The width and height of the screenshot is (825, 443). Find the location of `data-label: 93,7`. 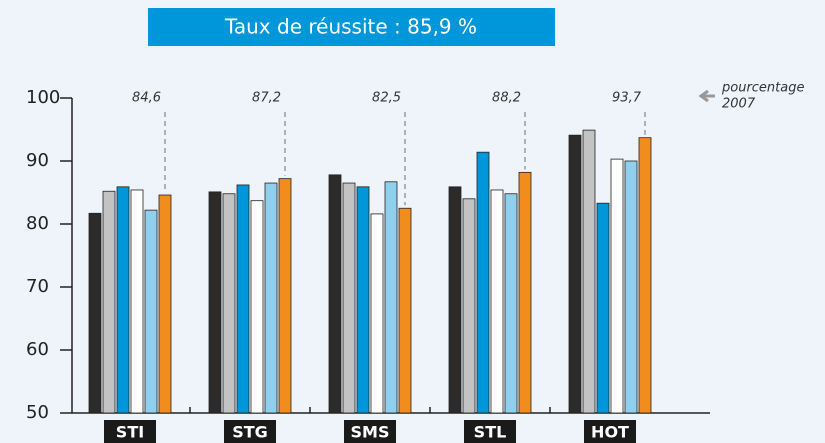

data-label: 93,7 is located at coordinates (627, 98).